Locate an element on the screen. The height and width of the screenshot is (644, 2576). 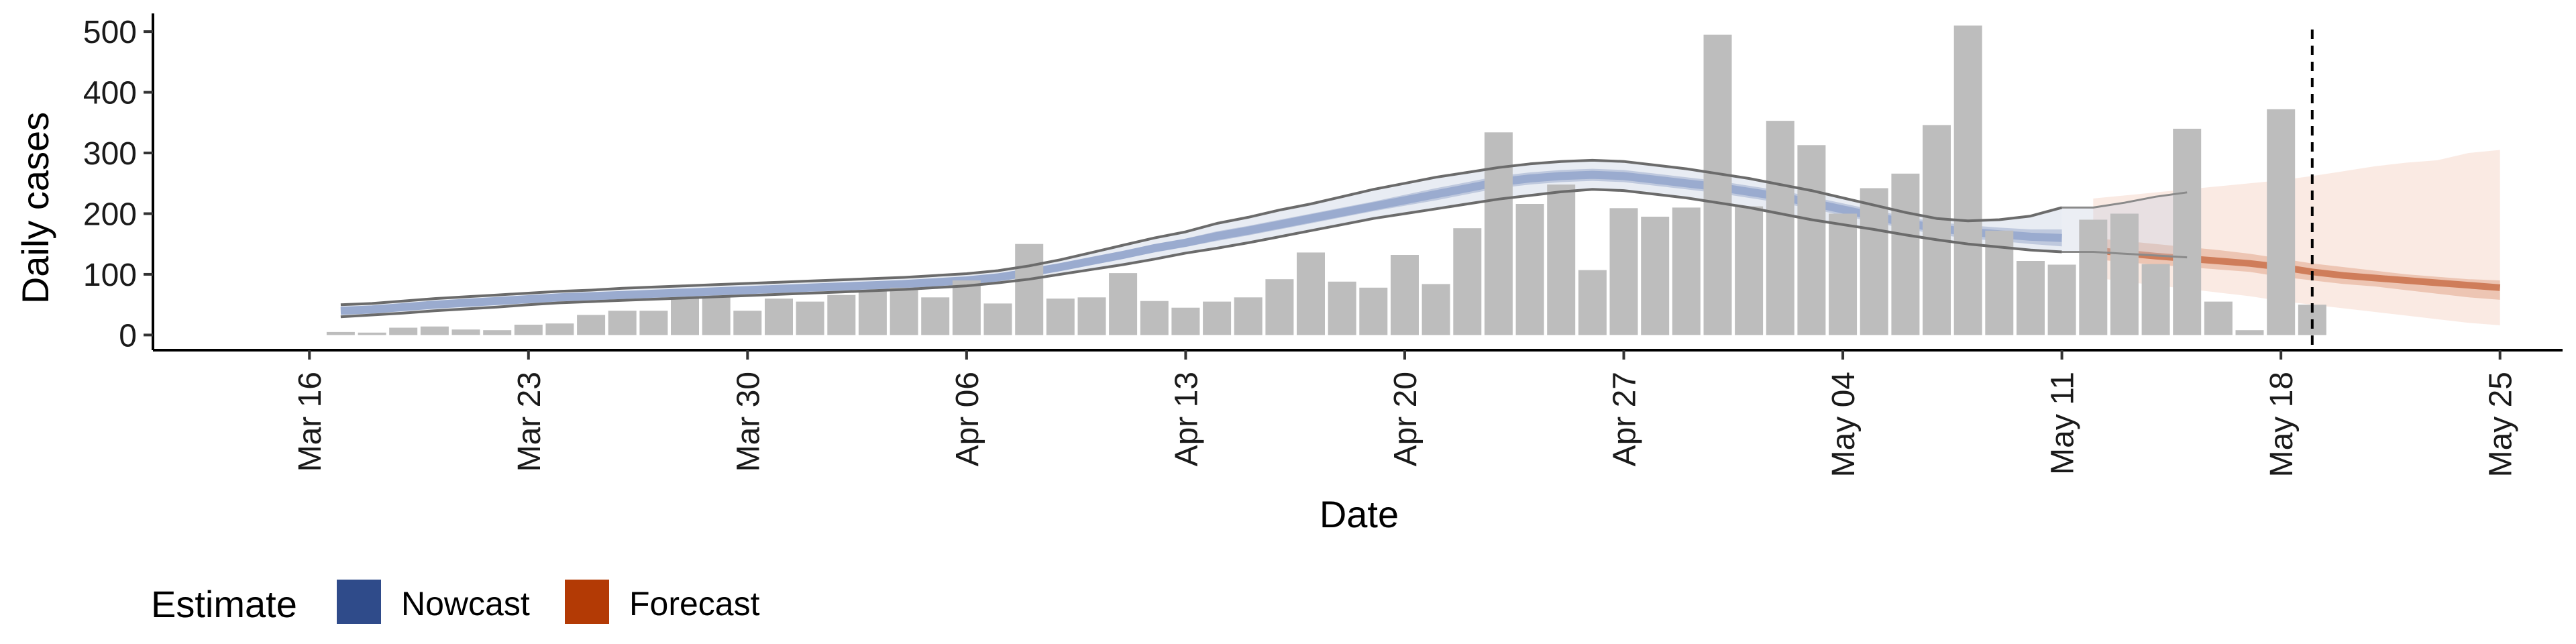
x-tick-label: Apr 13 is located at coordinates (1186, 419).